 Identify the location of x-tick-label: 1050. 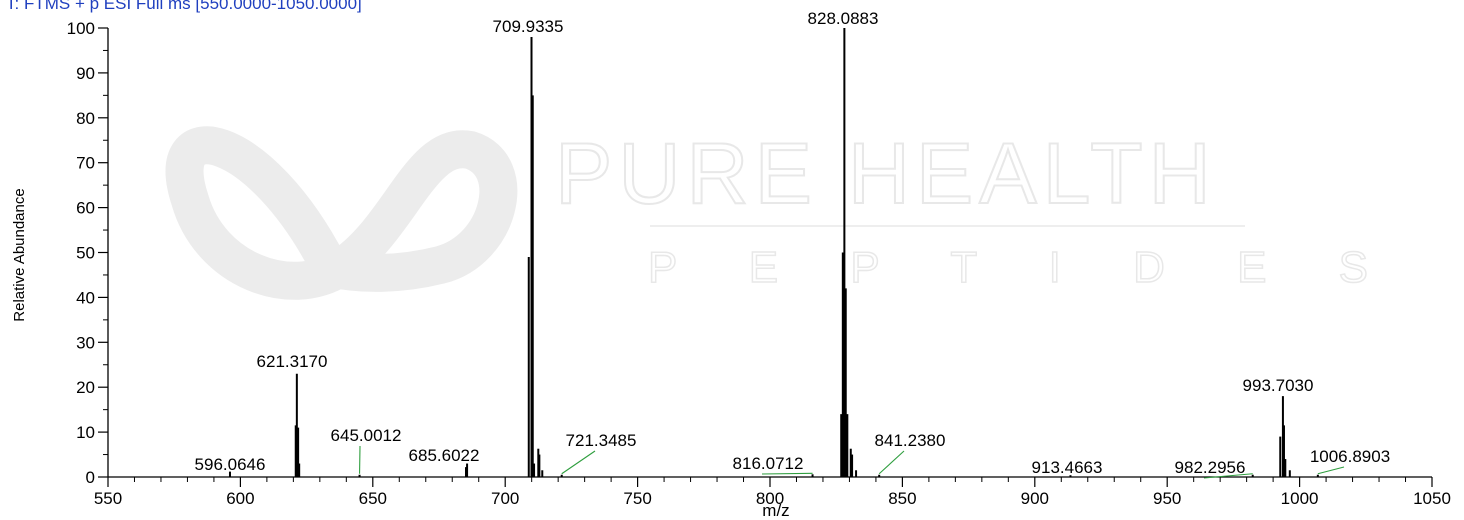
(1432, 498).